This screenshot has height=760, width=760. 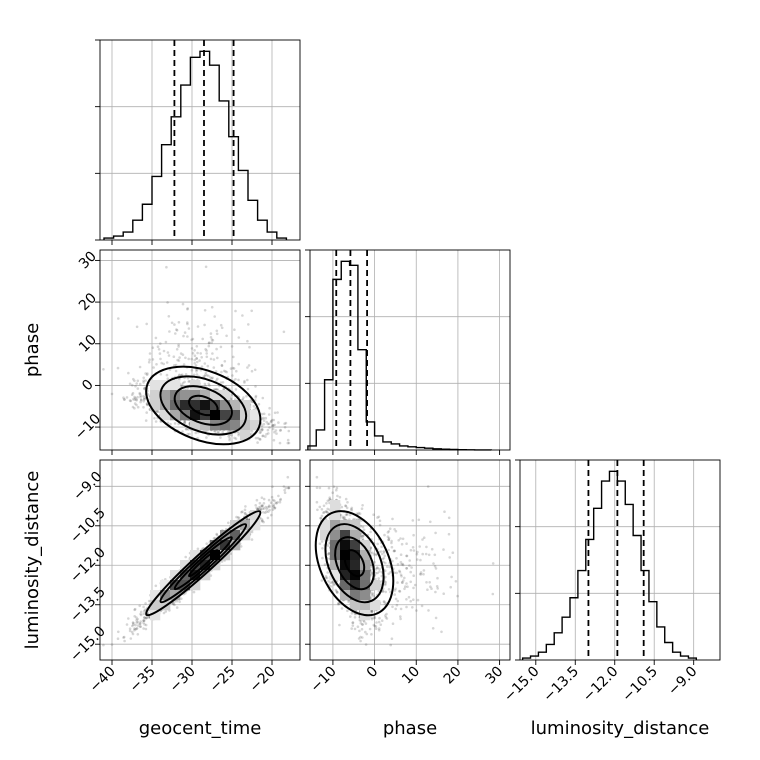 What do you see at coordinates (32, 560) in the screenshot?
I see `y-axis-label-luminosity-distance: luminosity_distance` at bounding box center [32, 560].